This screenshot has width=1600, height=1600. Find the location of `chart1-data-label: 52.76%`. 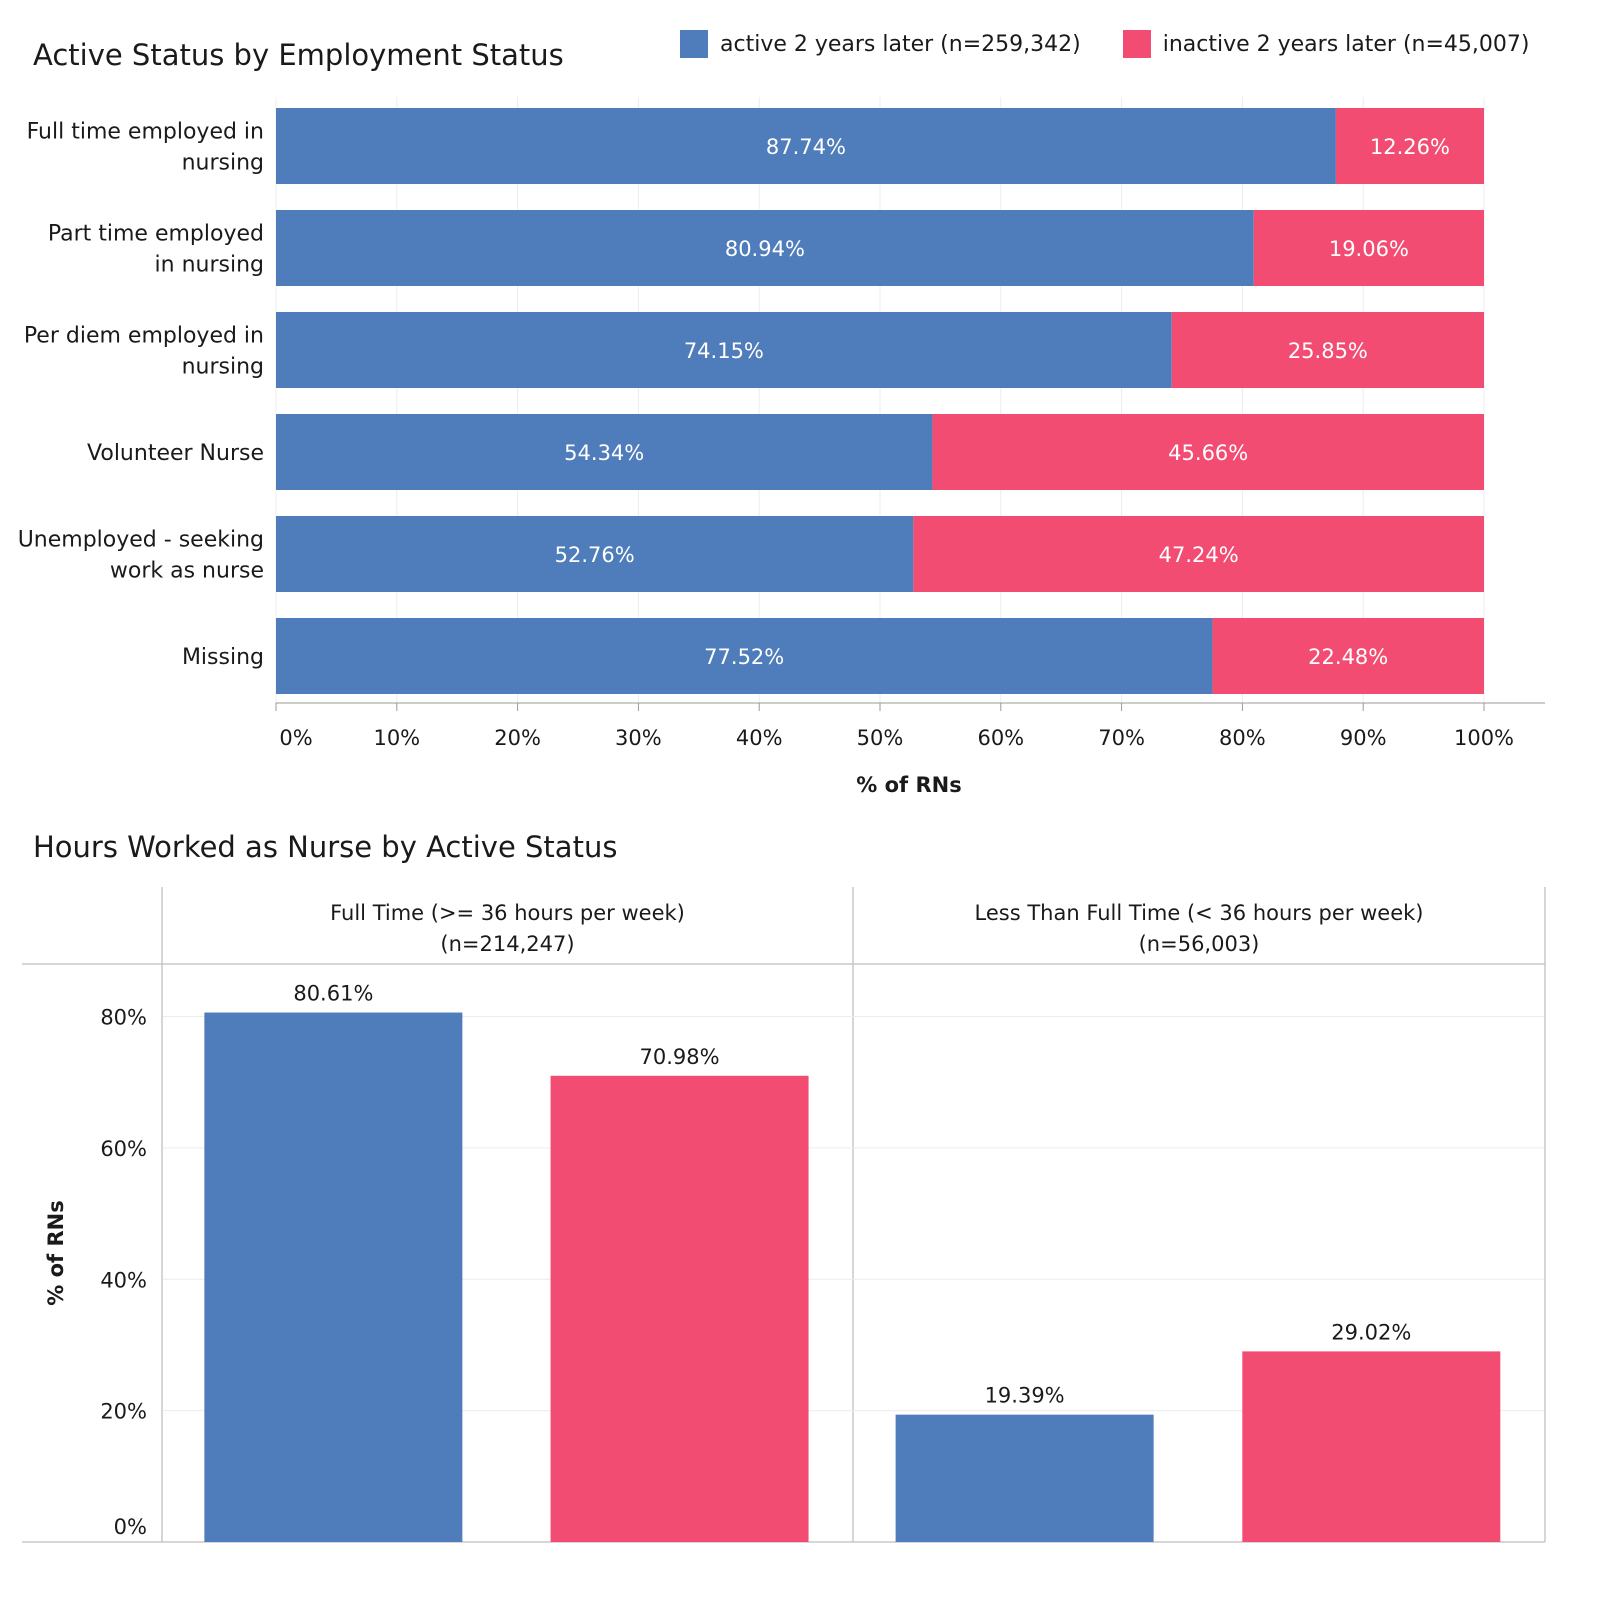

chart1-data-label: 52.76% is located at coordinates (595, 555).